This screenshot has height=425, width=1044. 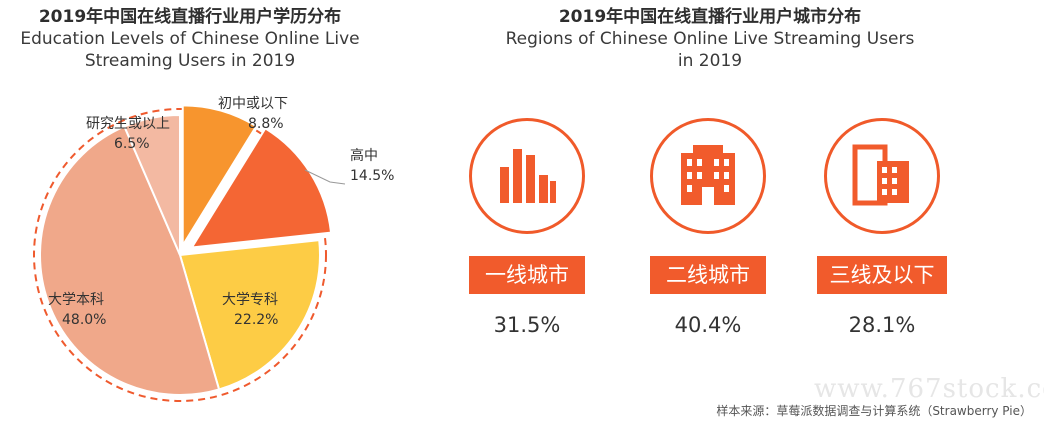 What do you see at coordinates (874, 411) in the screenshot?
I see `source-note: 样本来源：草莓派数据调查与计算系统（Strawberry Pie）` at bounding box center [874, 411].